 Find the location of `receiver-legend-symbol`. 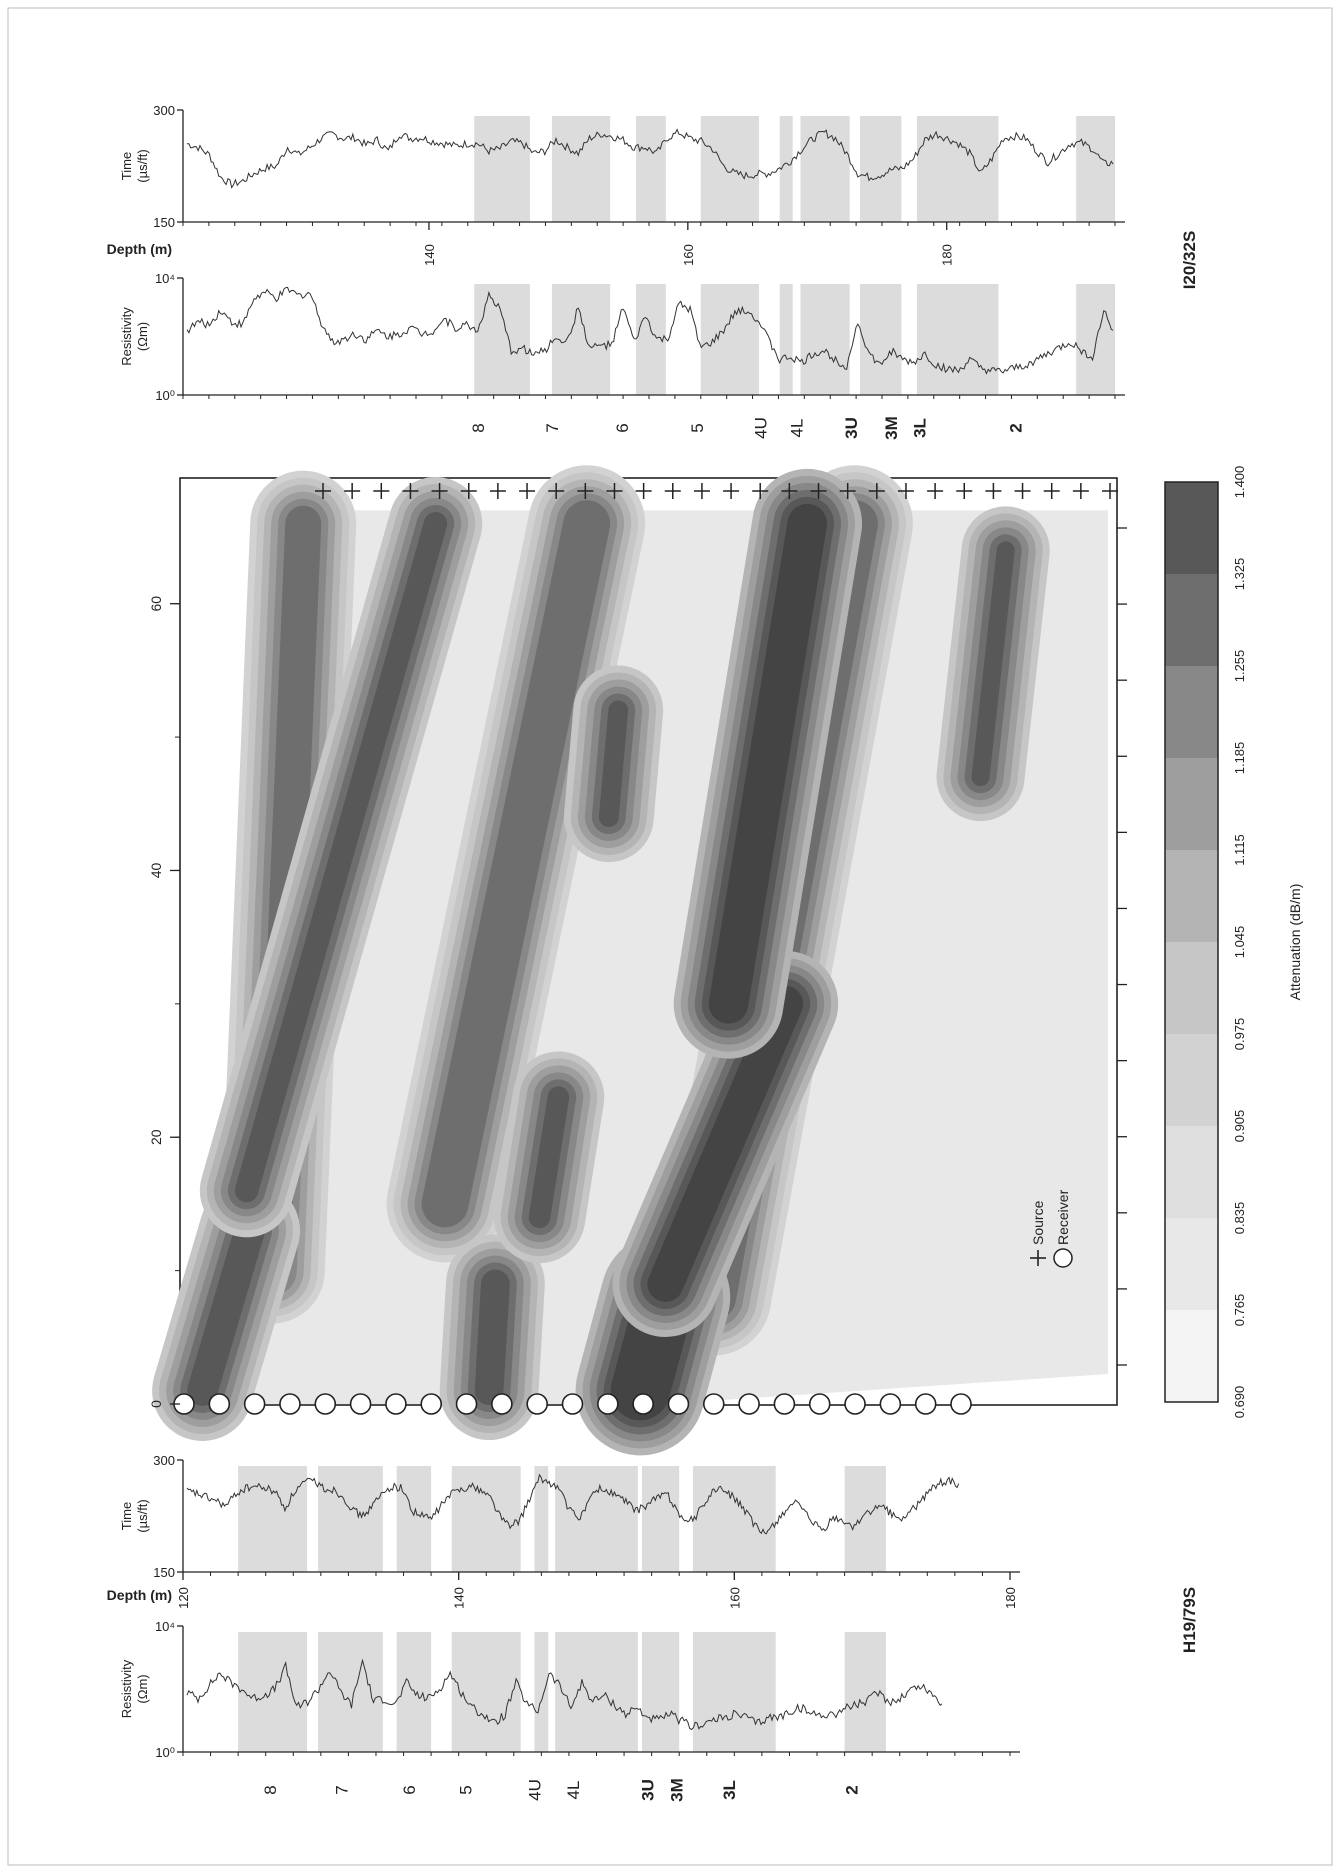

receiver-legend-symbol is located at coordinates (1063, 1258).